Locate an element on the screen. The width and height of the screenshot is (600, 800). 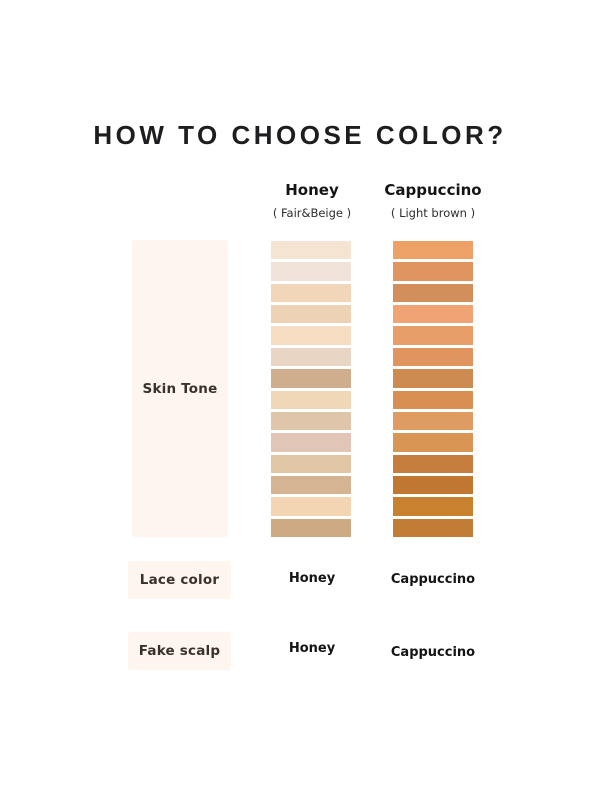
lace-color-label: Lace color is located at coordinates (179, 580).